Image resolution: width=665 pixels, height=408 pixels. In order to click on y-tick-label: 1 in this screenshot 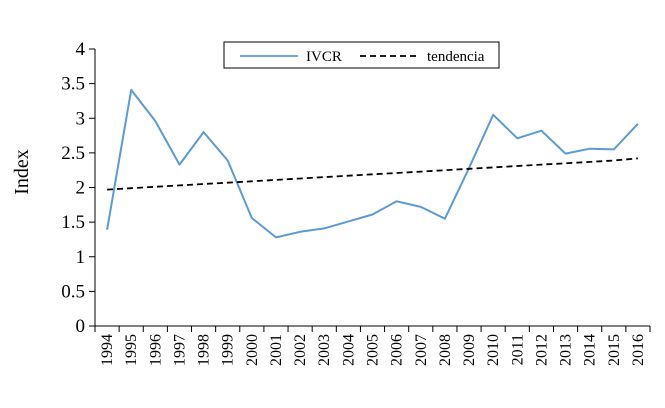, I will do `click(81, 257)`.